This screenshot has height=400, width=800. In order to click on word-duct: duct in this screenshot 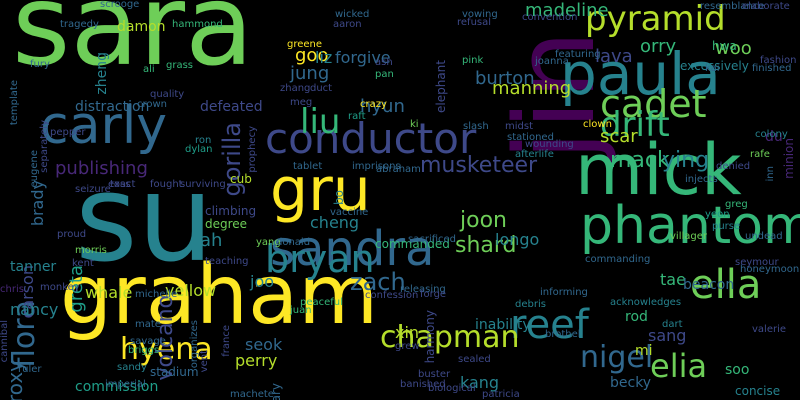, I will do `click(321, 88)`.